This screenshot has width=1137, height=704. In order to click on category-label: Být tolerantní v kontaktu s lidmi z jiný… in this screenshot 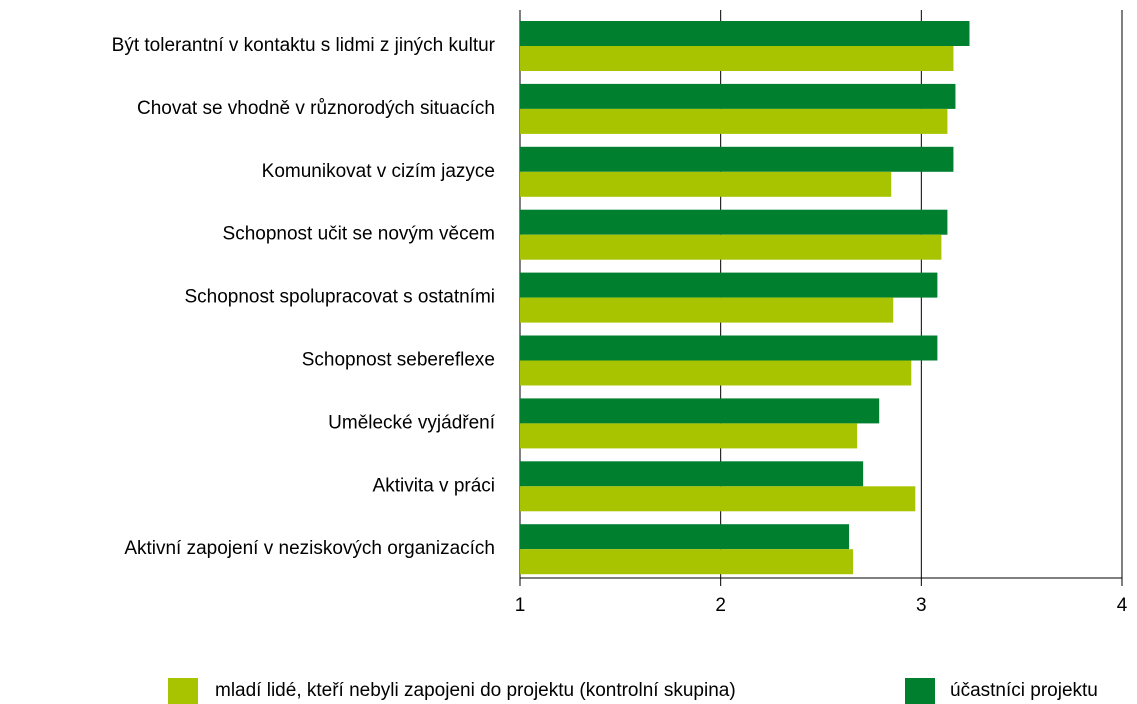, I will do `click(304, 45)`.